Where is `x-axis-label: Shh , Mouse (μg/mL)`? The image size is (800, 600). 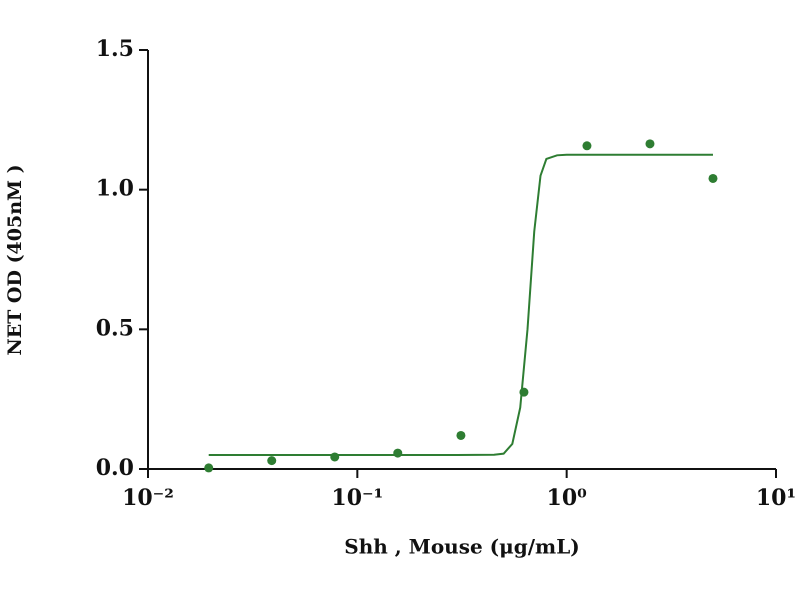 x-axis-label: Shh , Mouse (μg/mL) is located at coordinates (461, 547).